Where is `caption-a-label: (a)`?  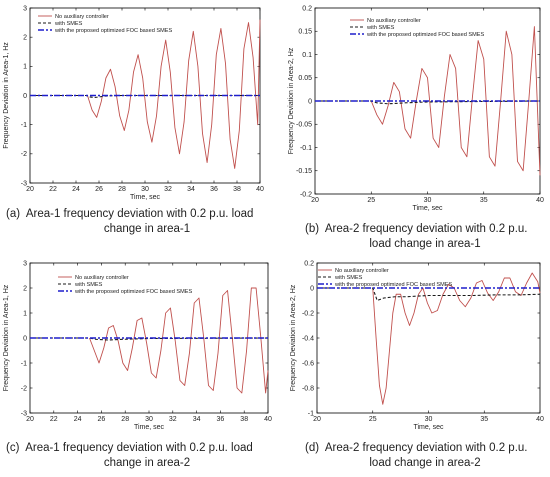 caption-a-label: (a) is located at coordinates (13, 214).